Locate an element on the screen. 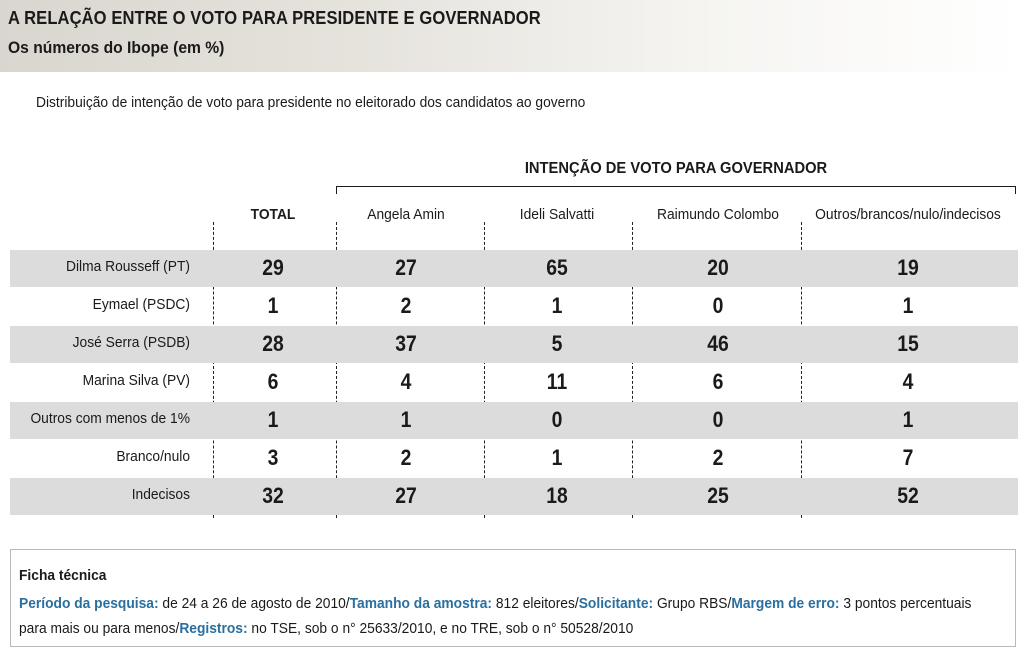  amostra-label: Tamanho da amostra: is located at coordinates (421, 603).